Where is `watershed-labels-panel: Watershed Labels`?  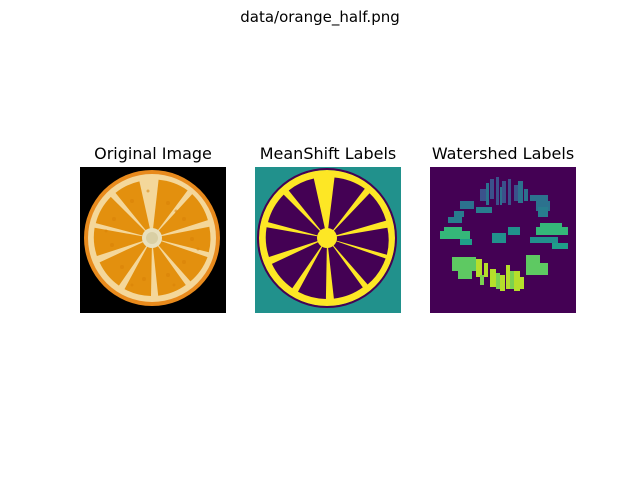
watershed-labels-panel: Watershed Labels is located at coordinates (503, 228).